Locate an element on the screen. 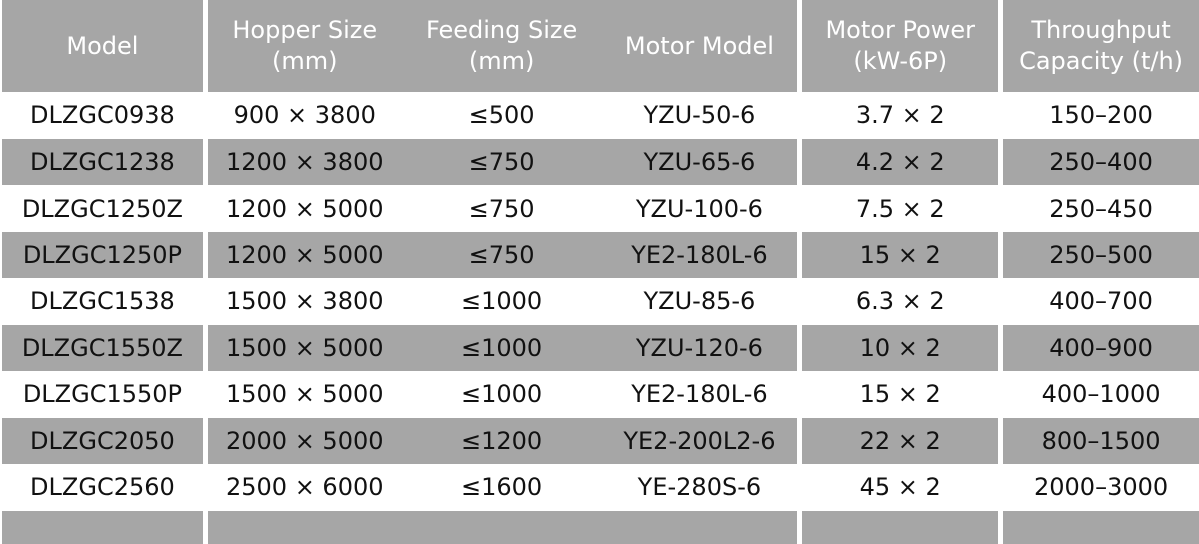 Image resolution: width=1199 pixels, height=544 pixels. cell-motor-model: YZU-85-6 is located at coordinates (699, 301).